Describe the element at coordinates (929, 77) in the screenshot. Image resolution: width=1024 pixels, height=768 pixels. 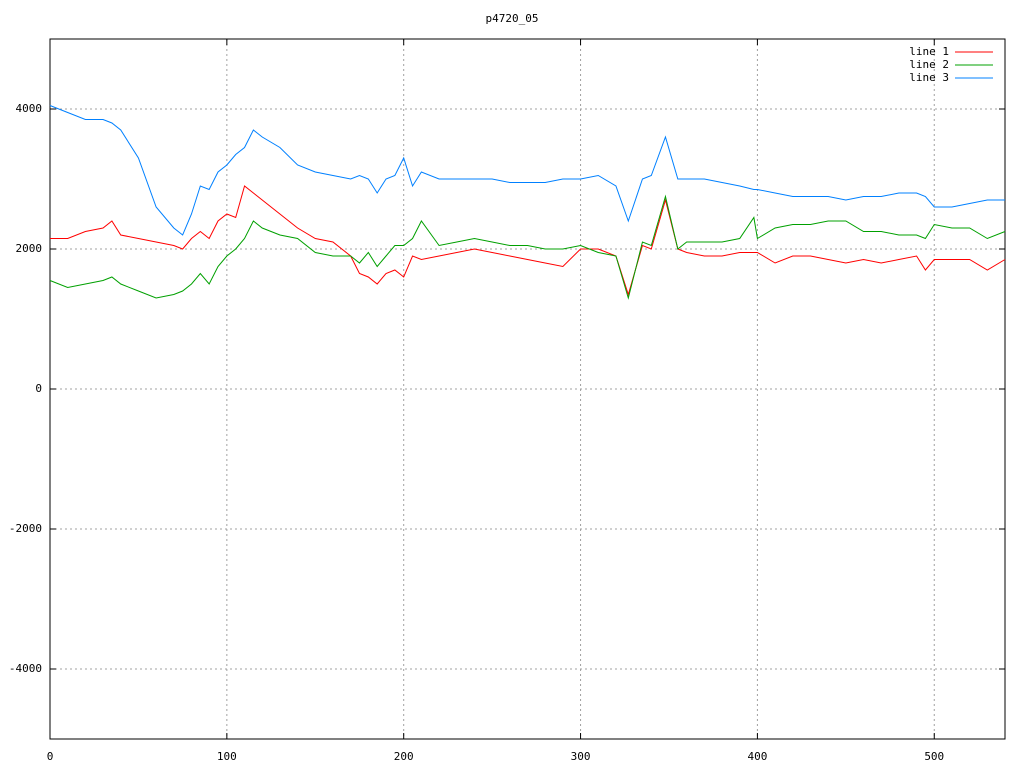
I see `legend-label: line 3` at that location.